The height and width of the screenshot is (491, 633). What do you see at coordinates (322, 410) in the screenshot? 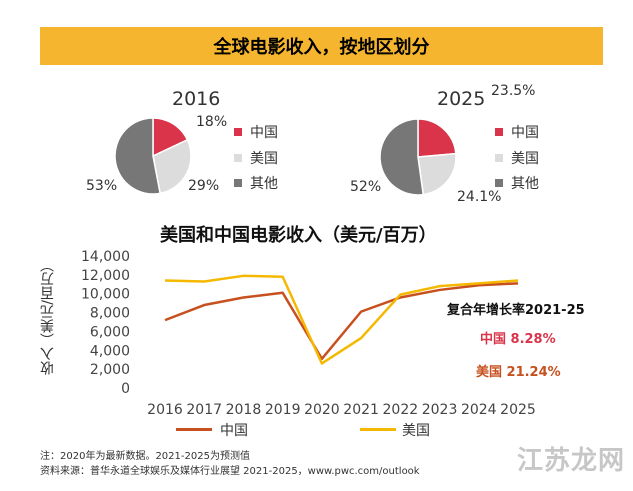
I see `x-tick-label: 2020` at bounding box center [322, 410].